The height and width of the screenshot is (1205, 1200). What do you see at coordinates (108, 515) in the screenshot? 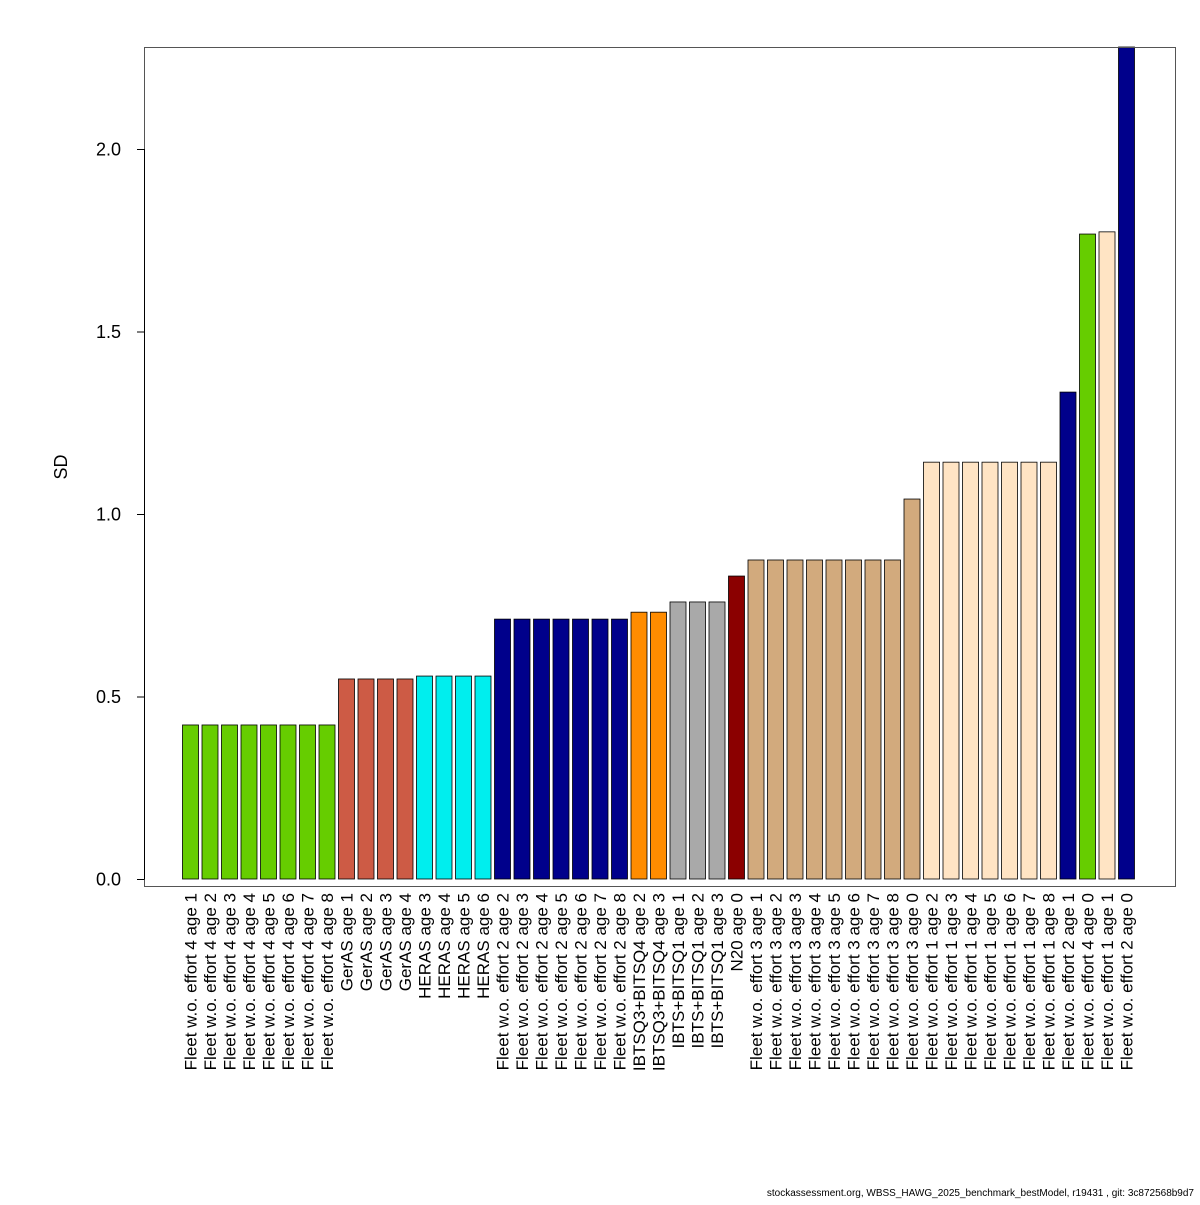
I see `y-tick-label: 1.0` at bounding box center [108, 515].